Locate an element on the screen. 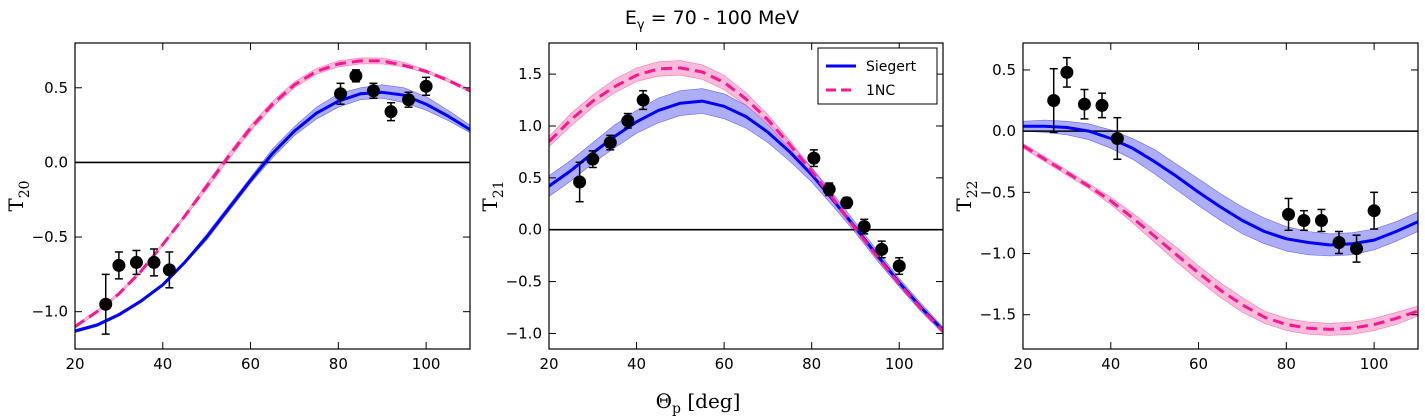  shared-x-axis-label: Θp [deg] is located at coordinates (698, 403).